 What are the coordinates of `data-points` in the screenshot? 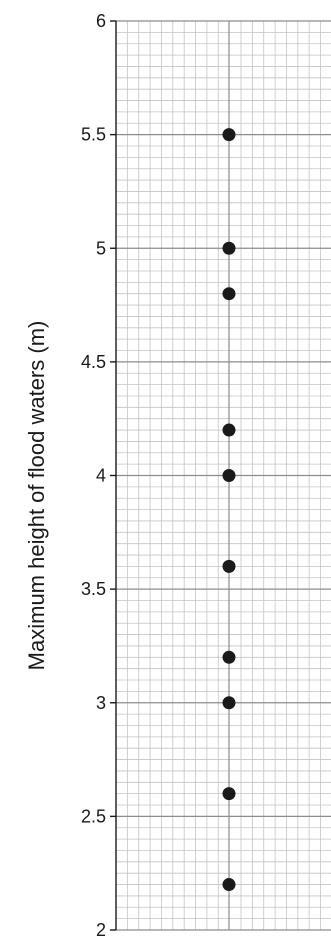 It's located at (229, 510).